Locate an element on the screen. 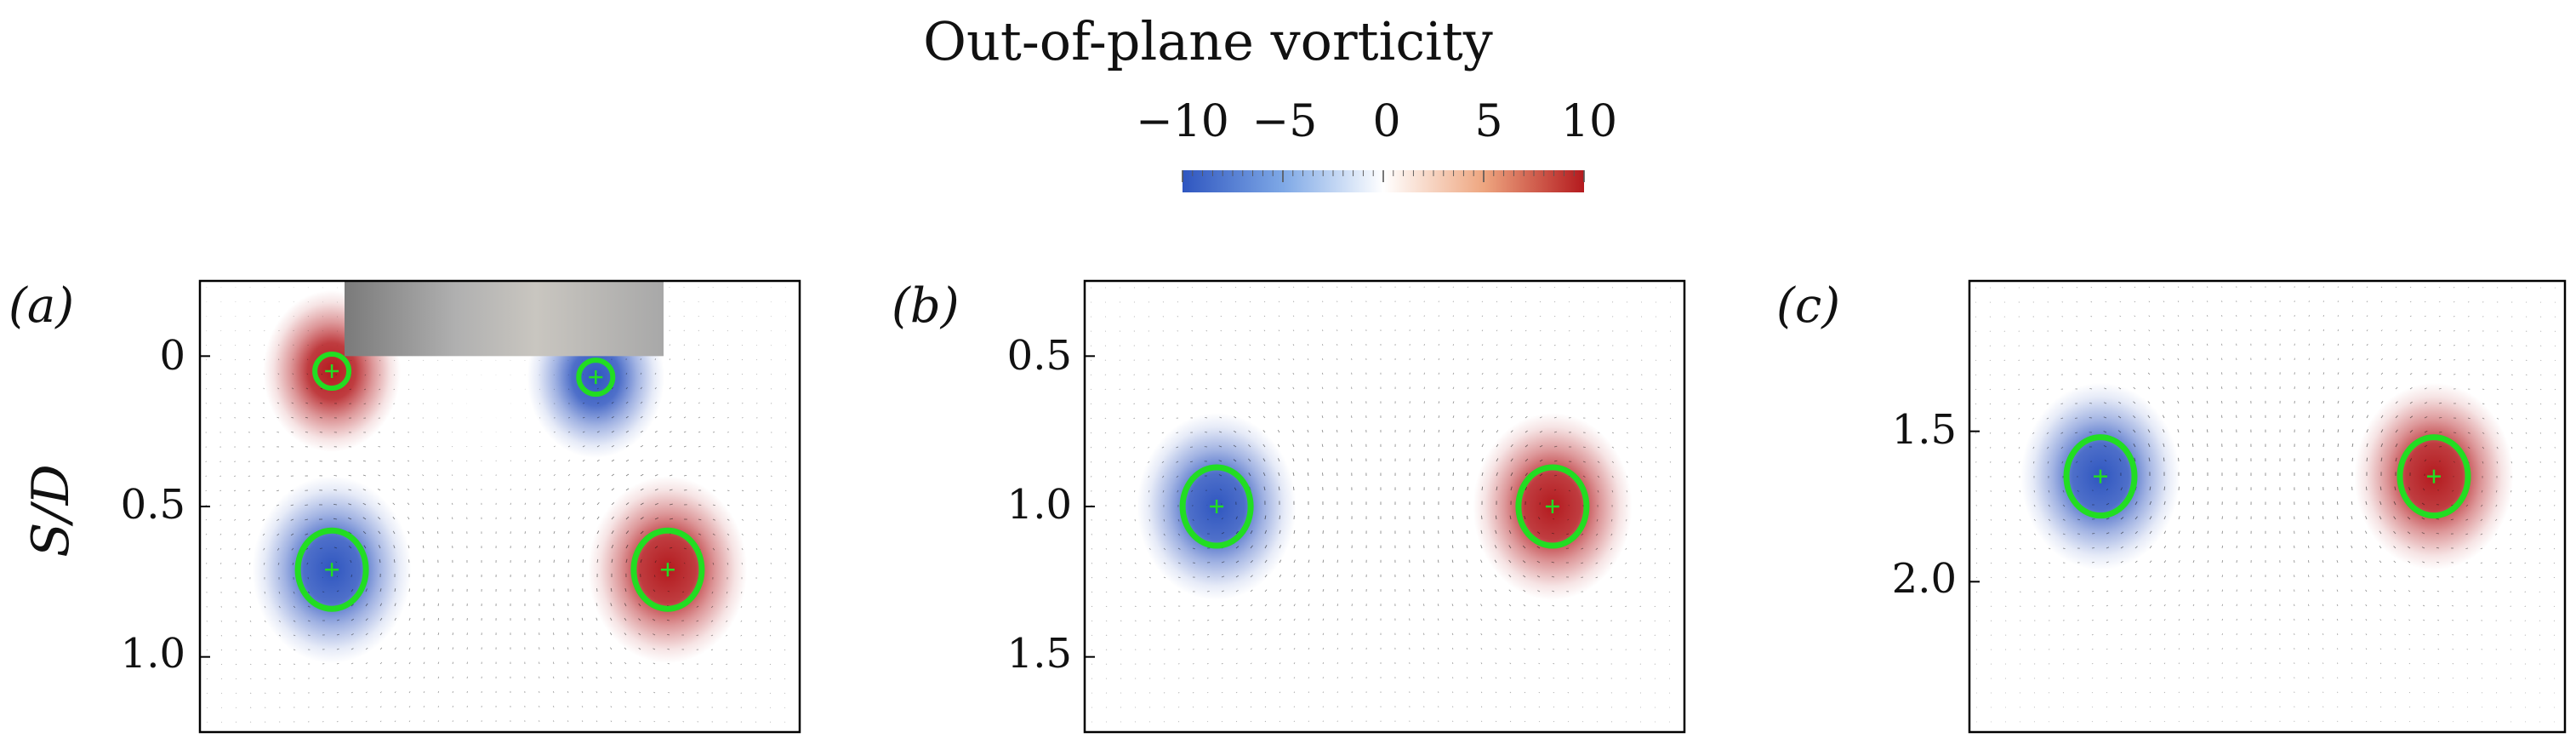 The image size is (2576, 744). panel-b-yticks: 0.5 1.0 1.5 is located at coordinates (1040, 505).